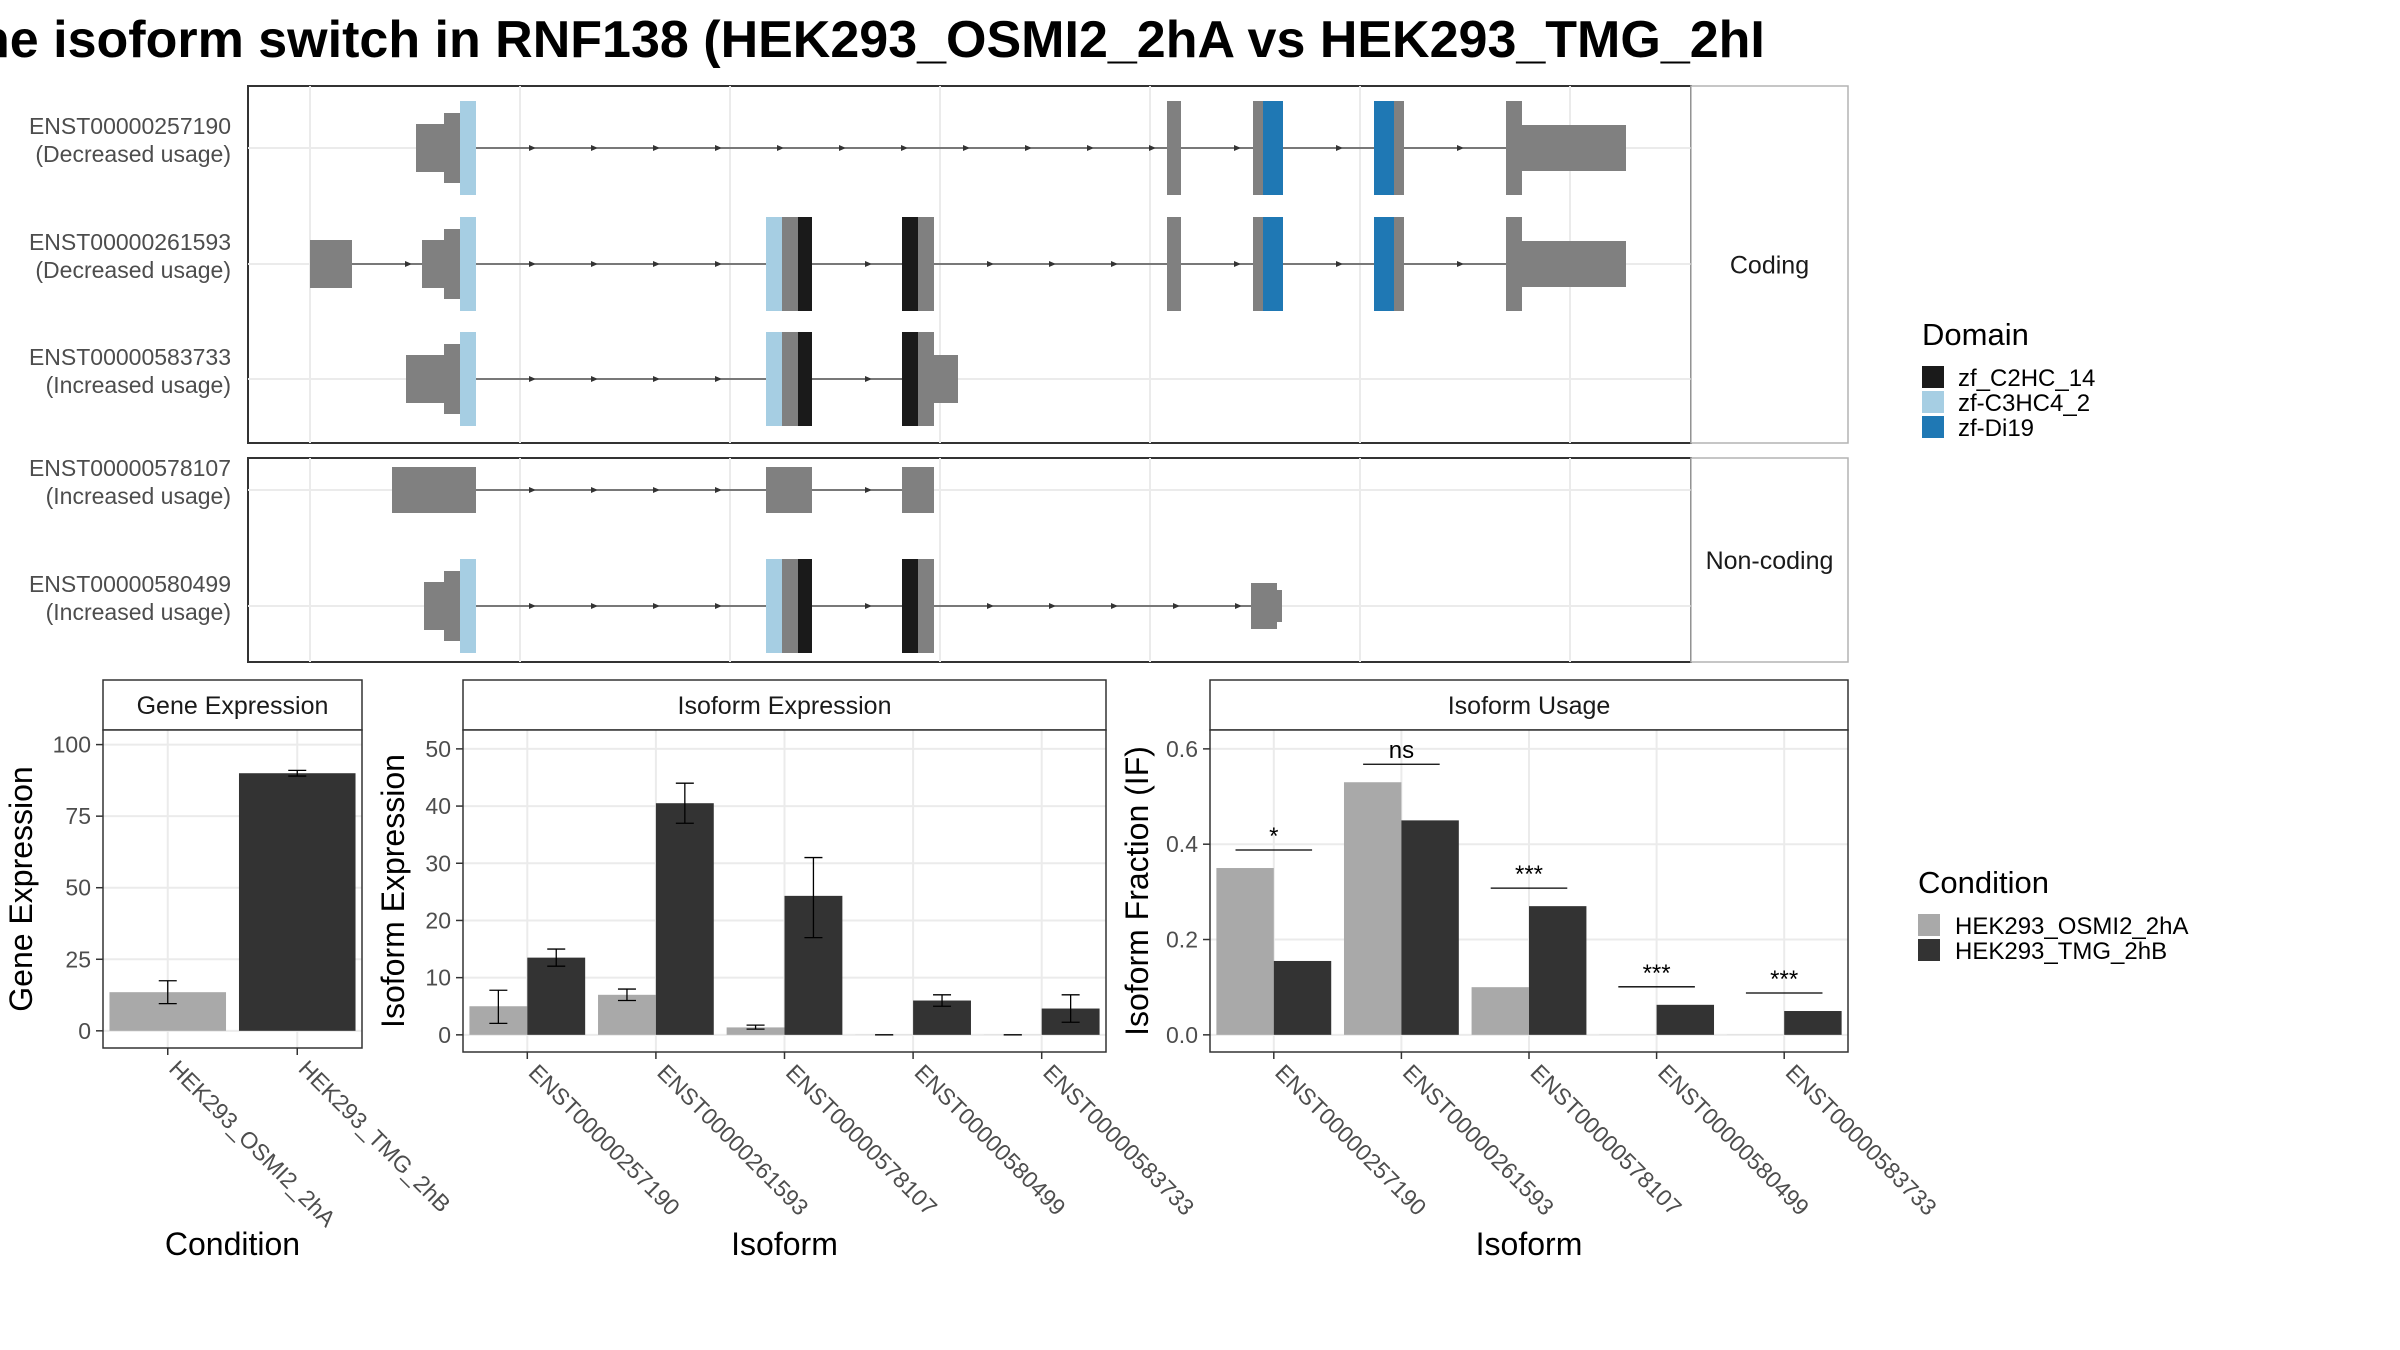 The height and width of the screenshot is (1350, 2400). I want to click on y-tick-label: 0.0, so click(1182, 1035).